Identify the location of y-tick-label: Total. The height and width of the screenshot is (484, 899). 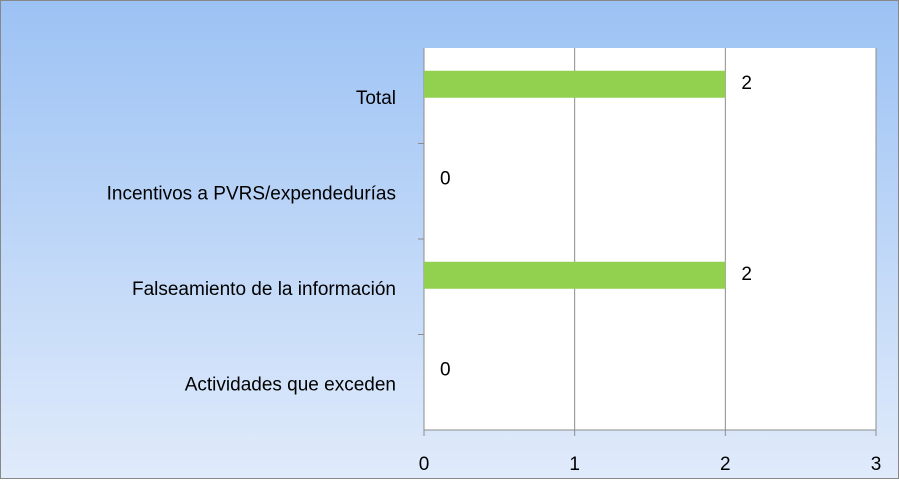
(376, 98).